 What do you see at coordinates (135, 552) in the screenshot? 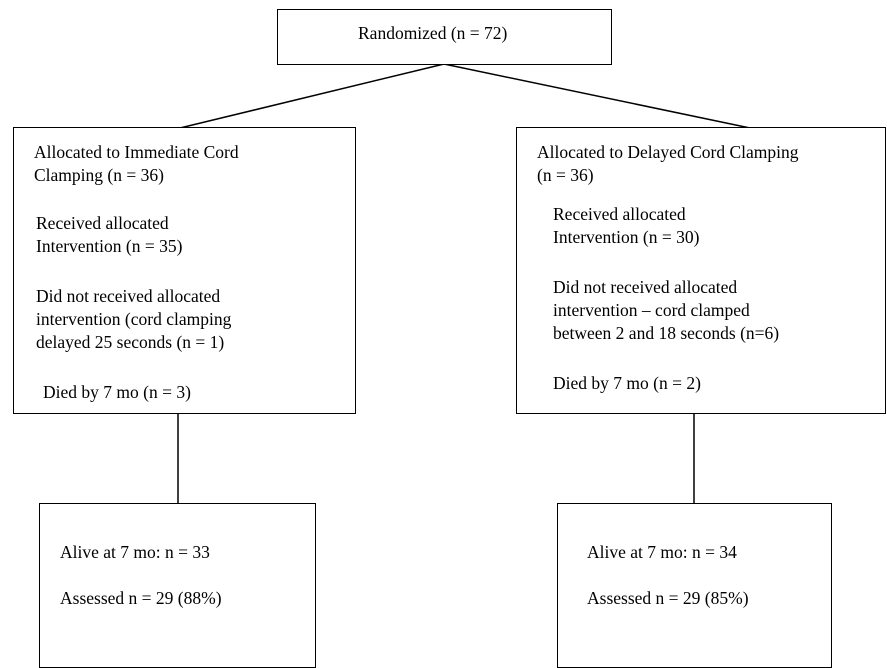
I see `immediate-alive: Alive at 7 mo: n = 33` at bounding box center [135, 552].